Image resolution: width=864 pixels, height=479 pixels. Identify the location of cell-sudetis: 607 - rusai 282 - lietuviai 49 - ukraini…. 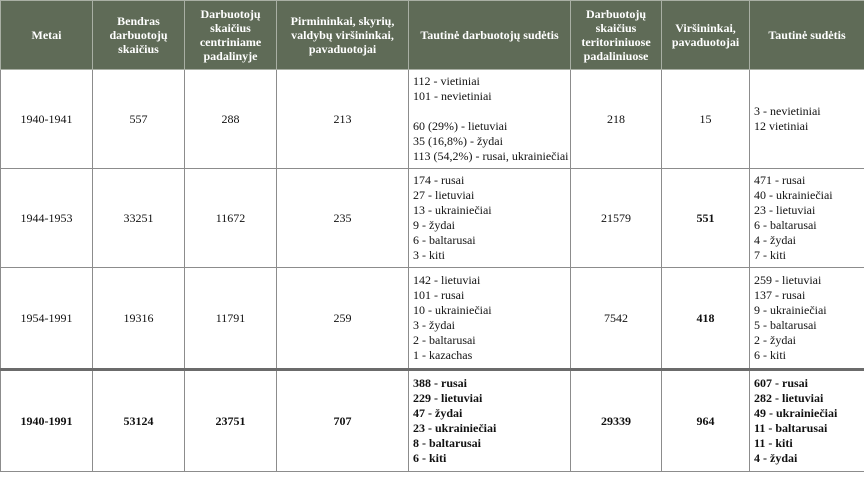
(806, 420).